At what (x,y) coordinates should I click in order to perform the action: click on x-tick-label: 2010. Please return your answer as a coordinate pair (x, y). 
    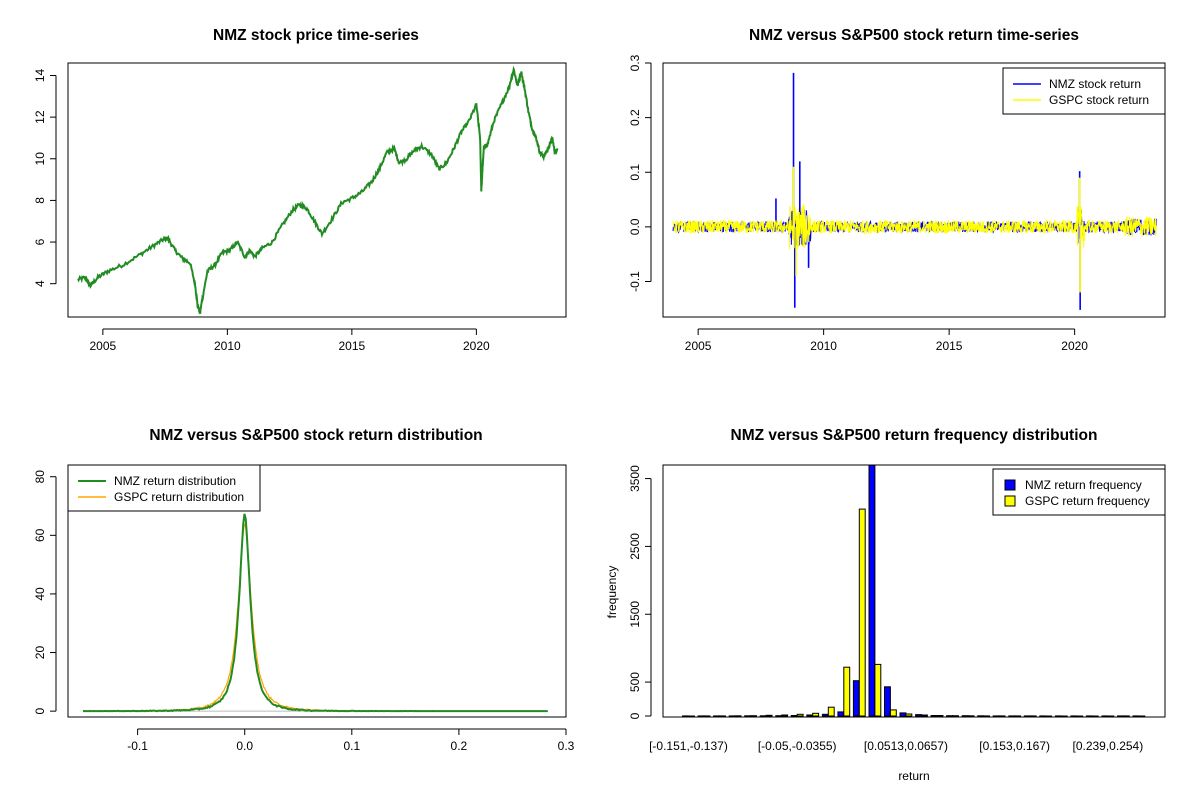
    Looking at the image, I should click on (823, 346).